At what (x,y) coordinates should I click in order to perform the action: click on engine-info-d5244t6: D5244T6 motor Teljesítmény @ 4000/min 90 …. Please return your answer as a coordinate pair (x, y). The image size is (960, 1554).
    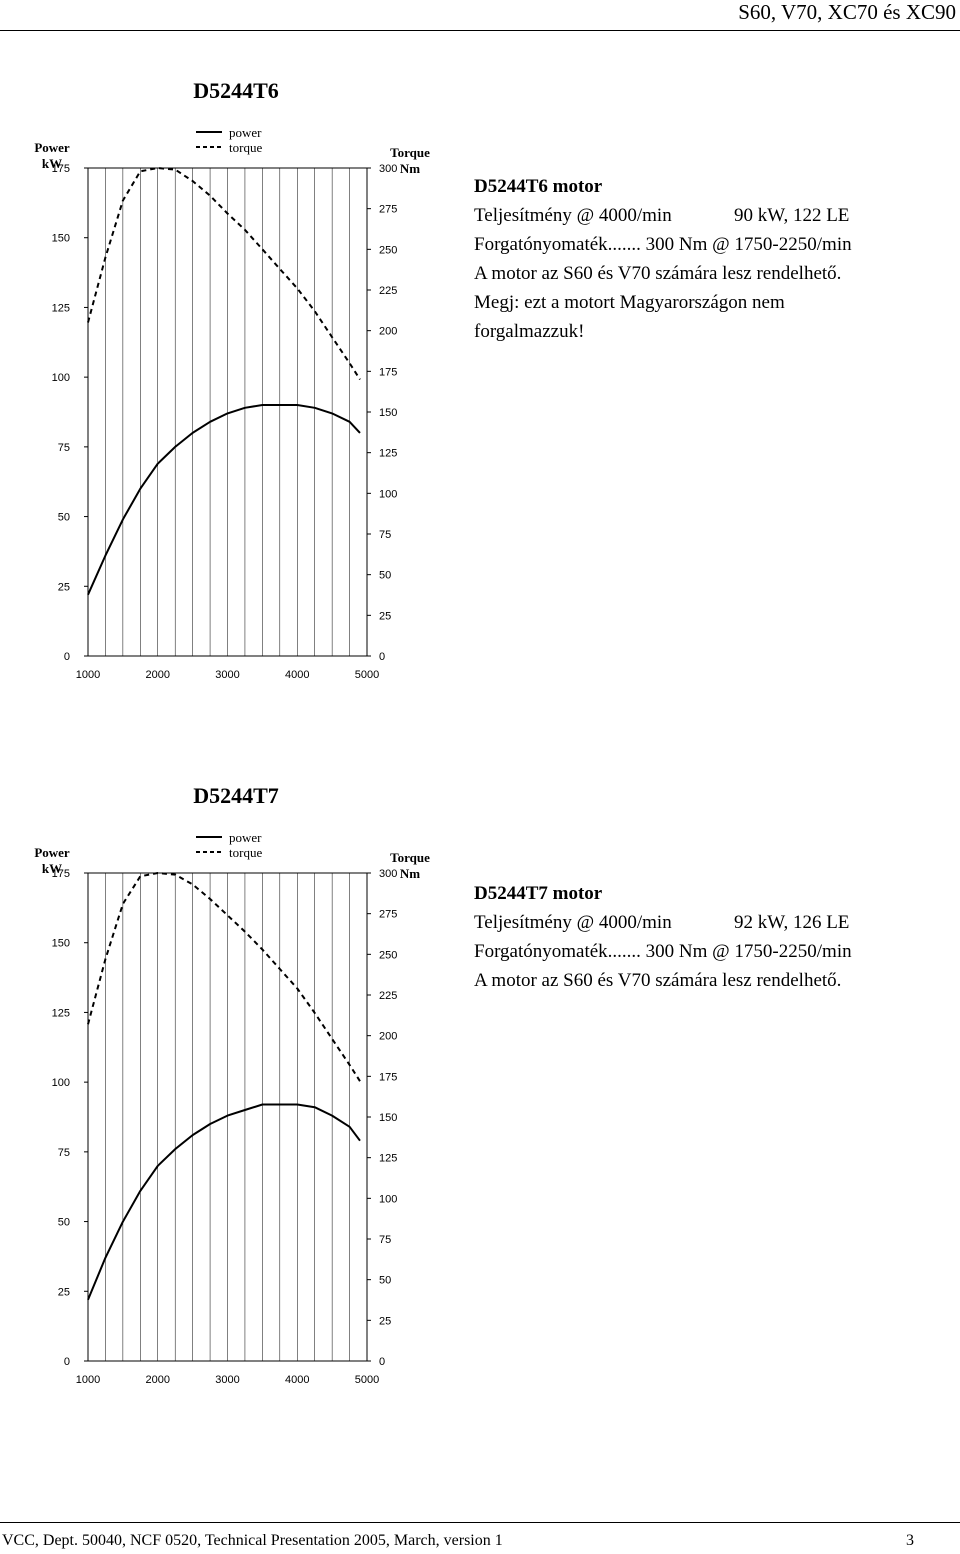
    Looking at the image, I should click on (663, 259).